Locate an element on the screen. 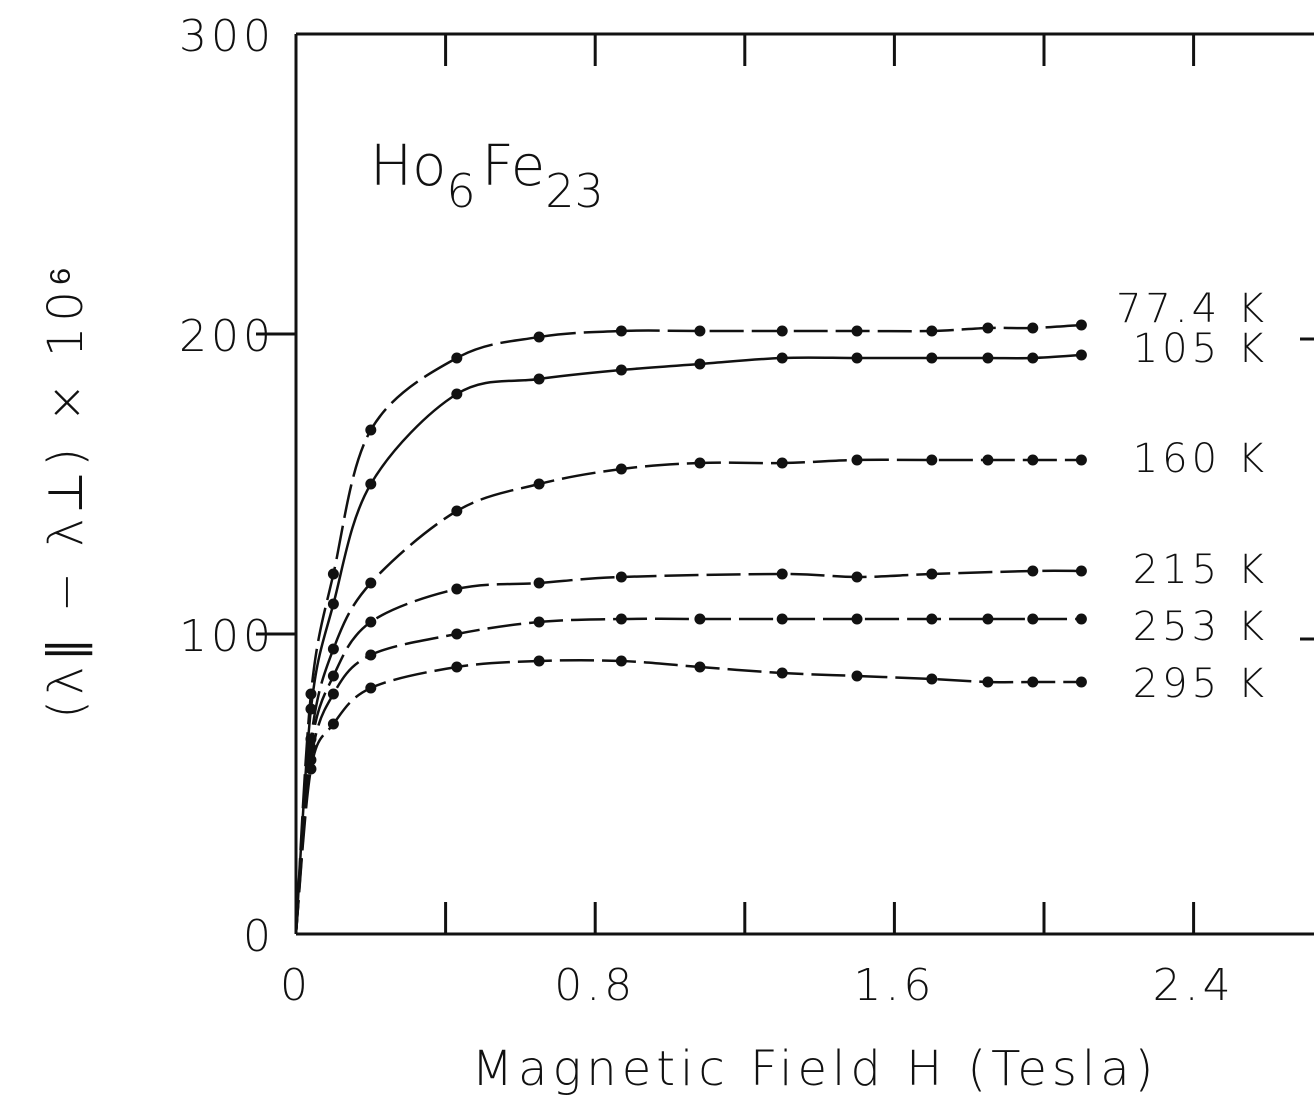 This screenshot has width=1314, height=1106. series-label: 160 K is located at coordinates (1200, 459).